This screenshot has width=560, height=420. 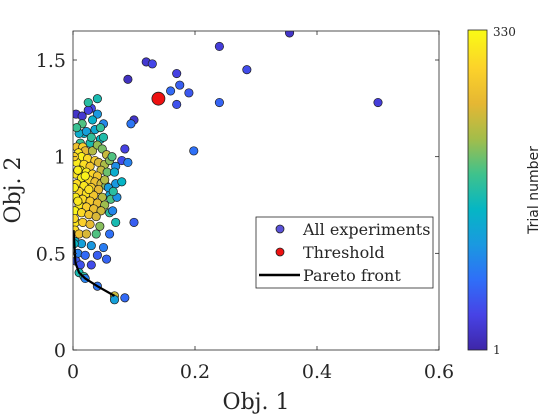 I want to click on x-axis-label: Obj. 1, so click(x=256, y=402).